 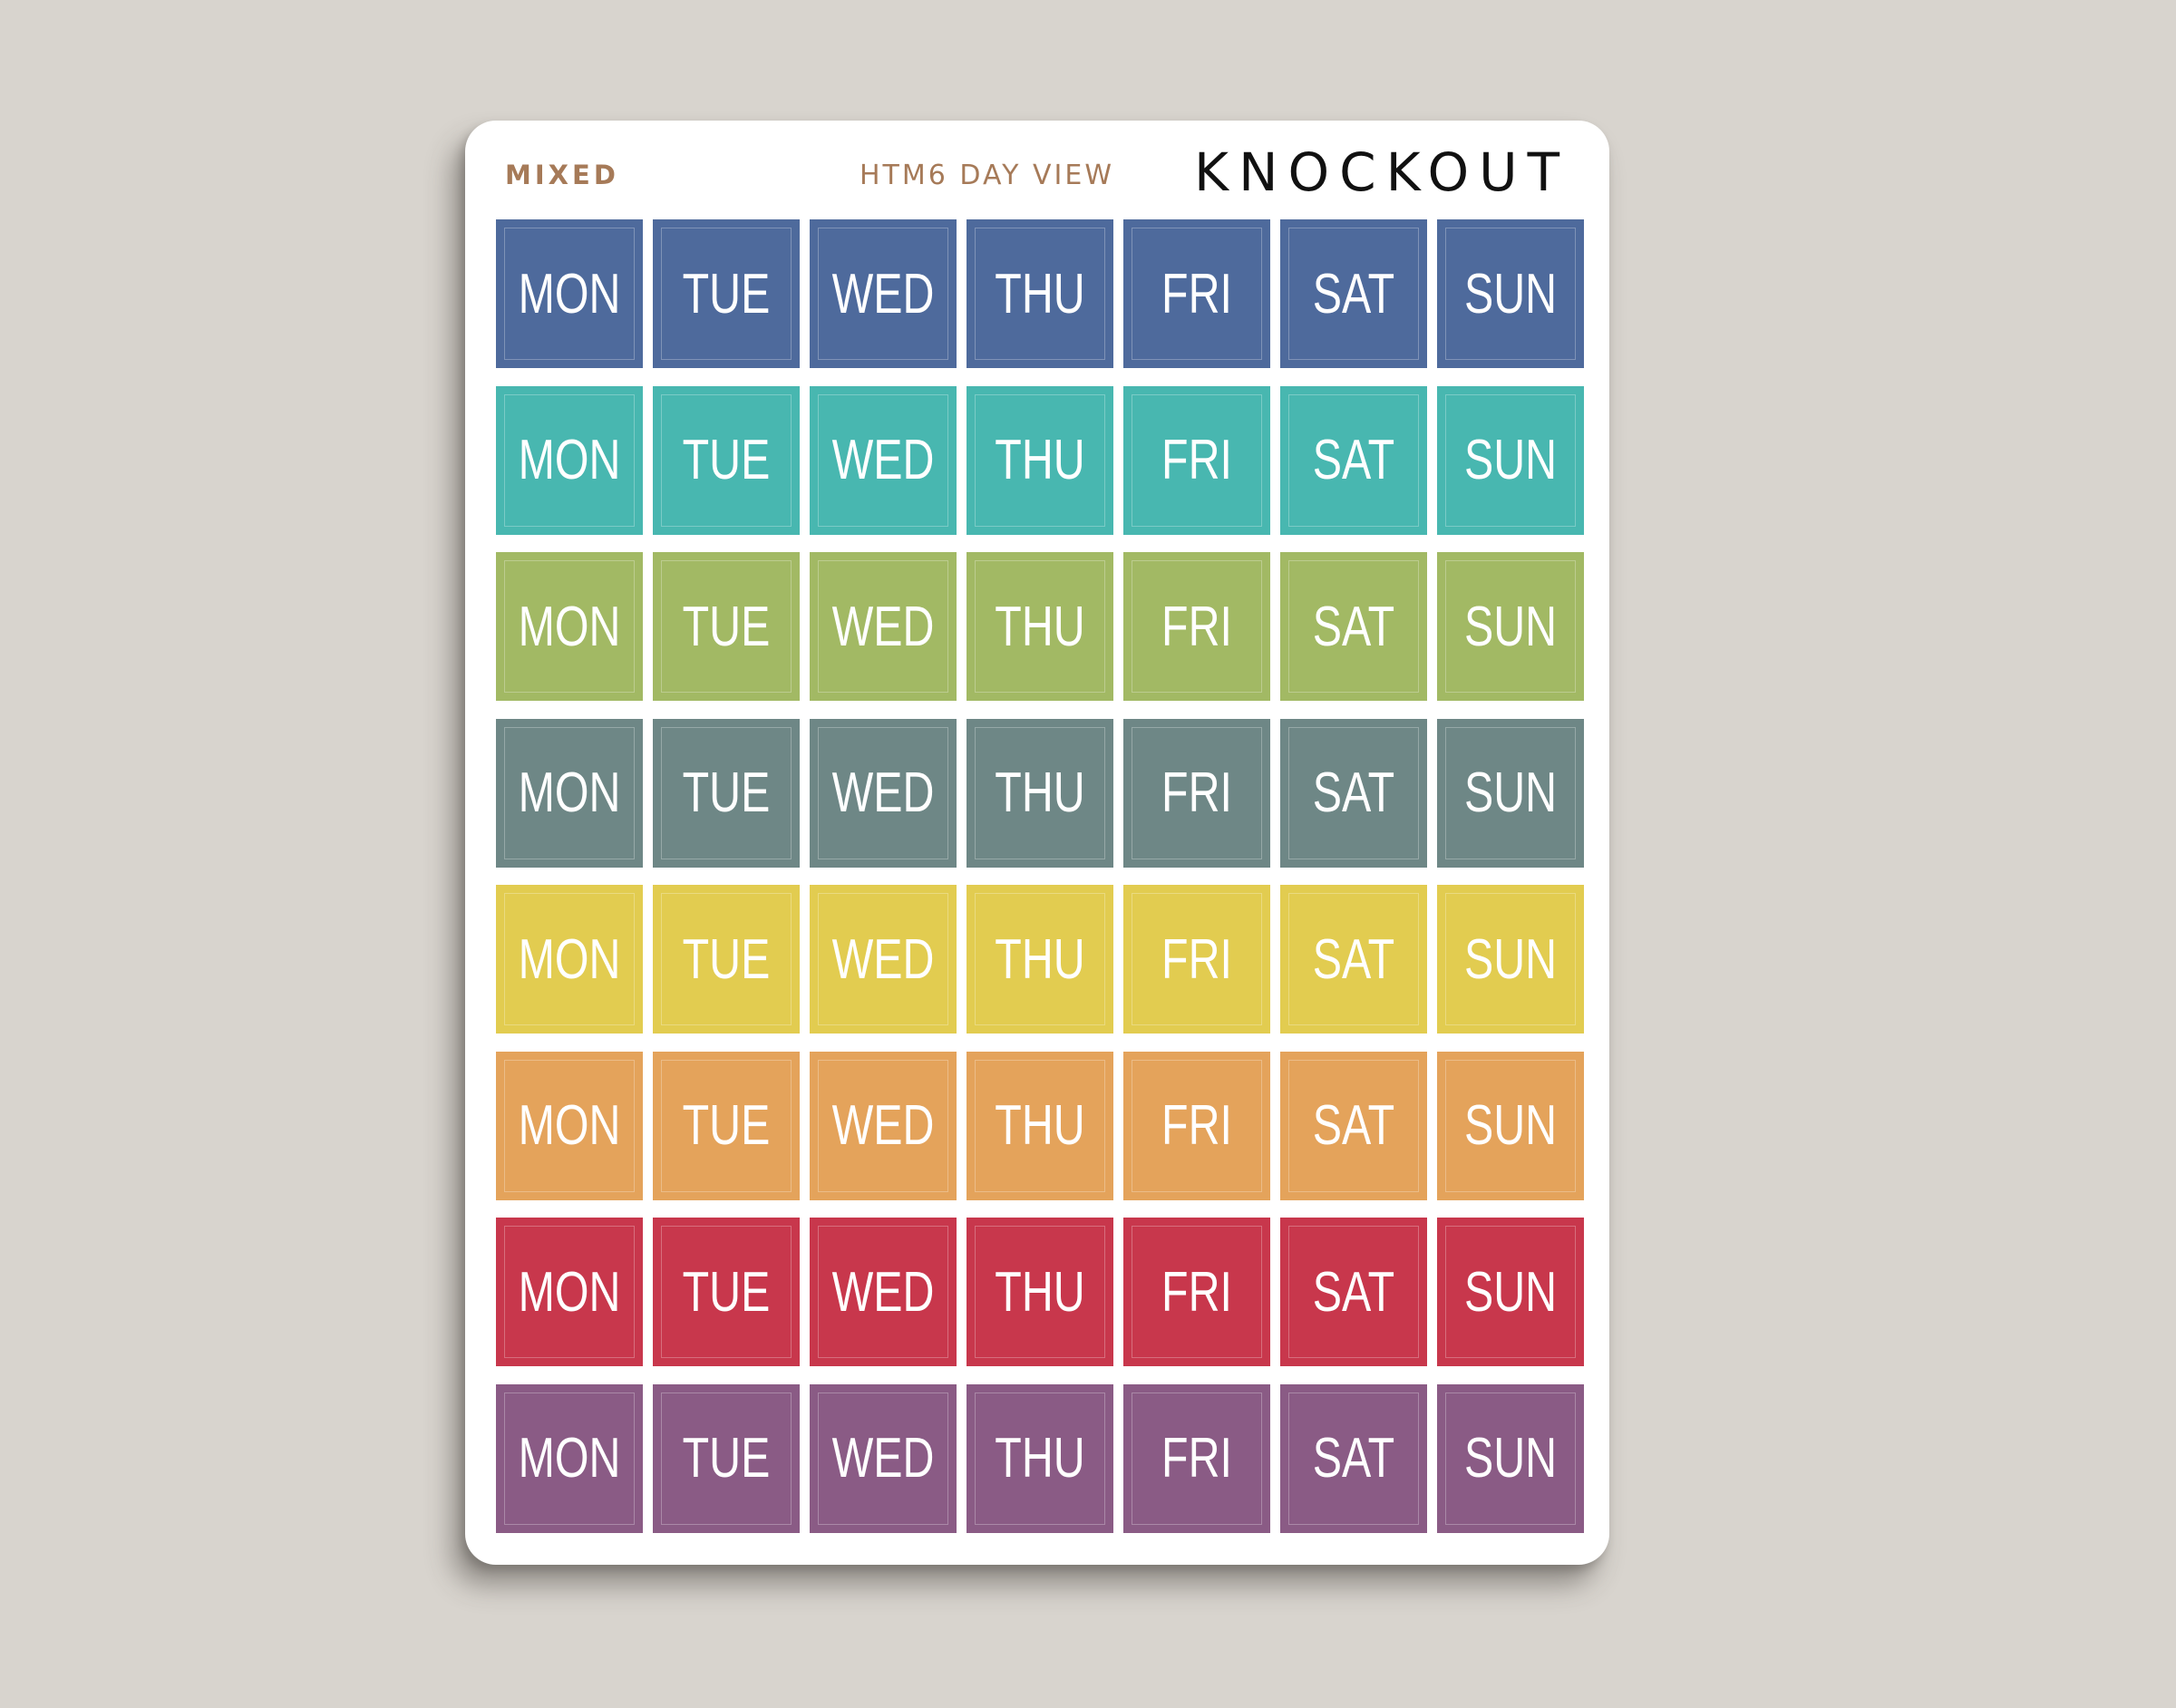 What do you see at coordinates (986, 175) in the screenshot?
I see `product-label: HTM6 DAY VIEW` at bounding box center [986, 175].